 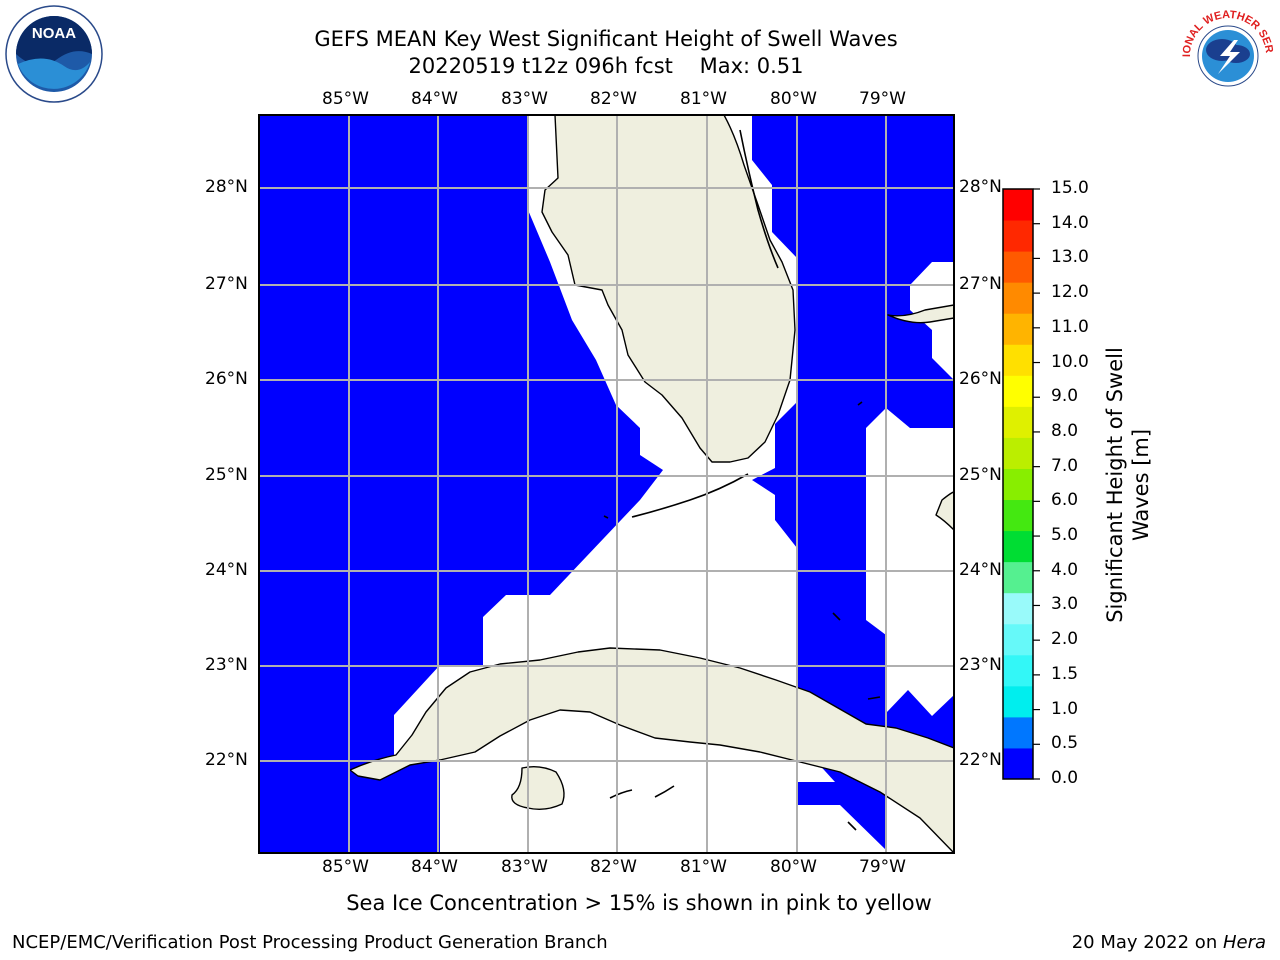 What do you see at coordinates (1070, 188) in the screenshot?
I see `colorbar-tick-label: 15.0` at bounding box center [1070, 188].